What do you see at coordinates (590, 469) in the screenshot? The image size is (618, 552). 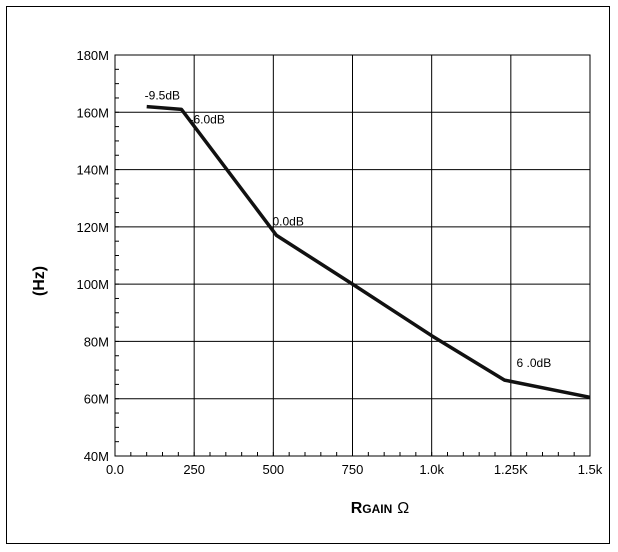 I see `x-tick-label: 1.5k` at bounding box center [590, 469].